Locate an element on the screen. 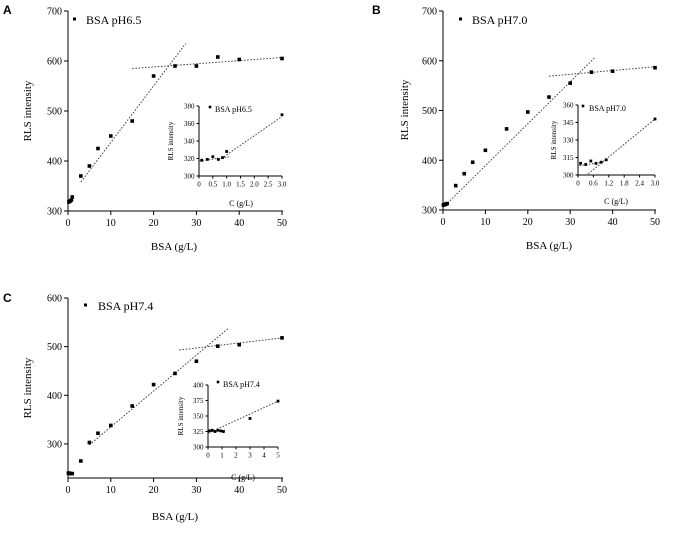 The image size is (676, 543). panel-c-inset-legend-marker is located at coordinates (218, 382).